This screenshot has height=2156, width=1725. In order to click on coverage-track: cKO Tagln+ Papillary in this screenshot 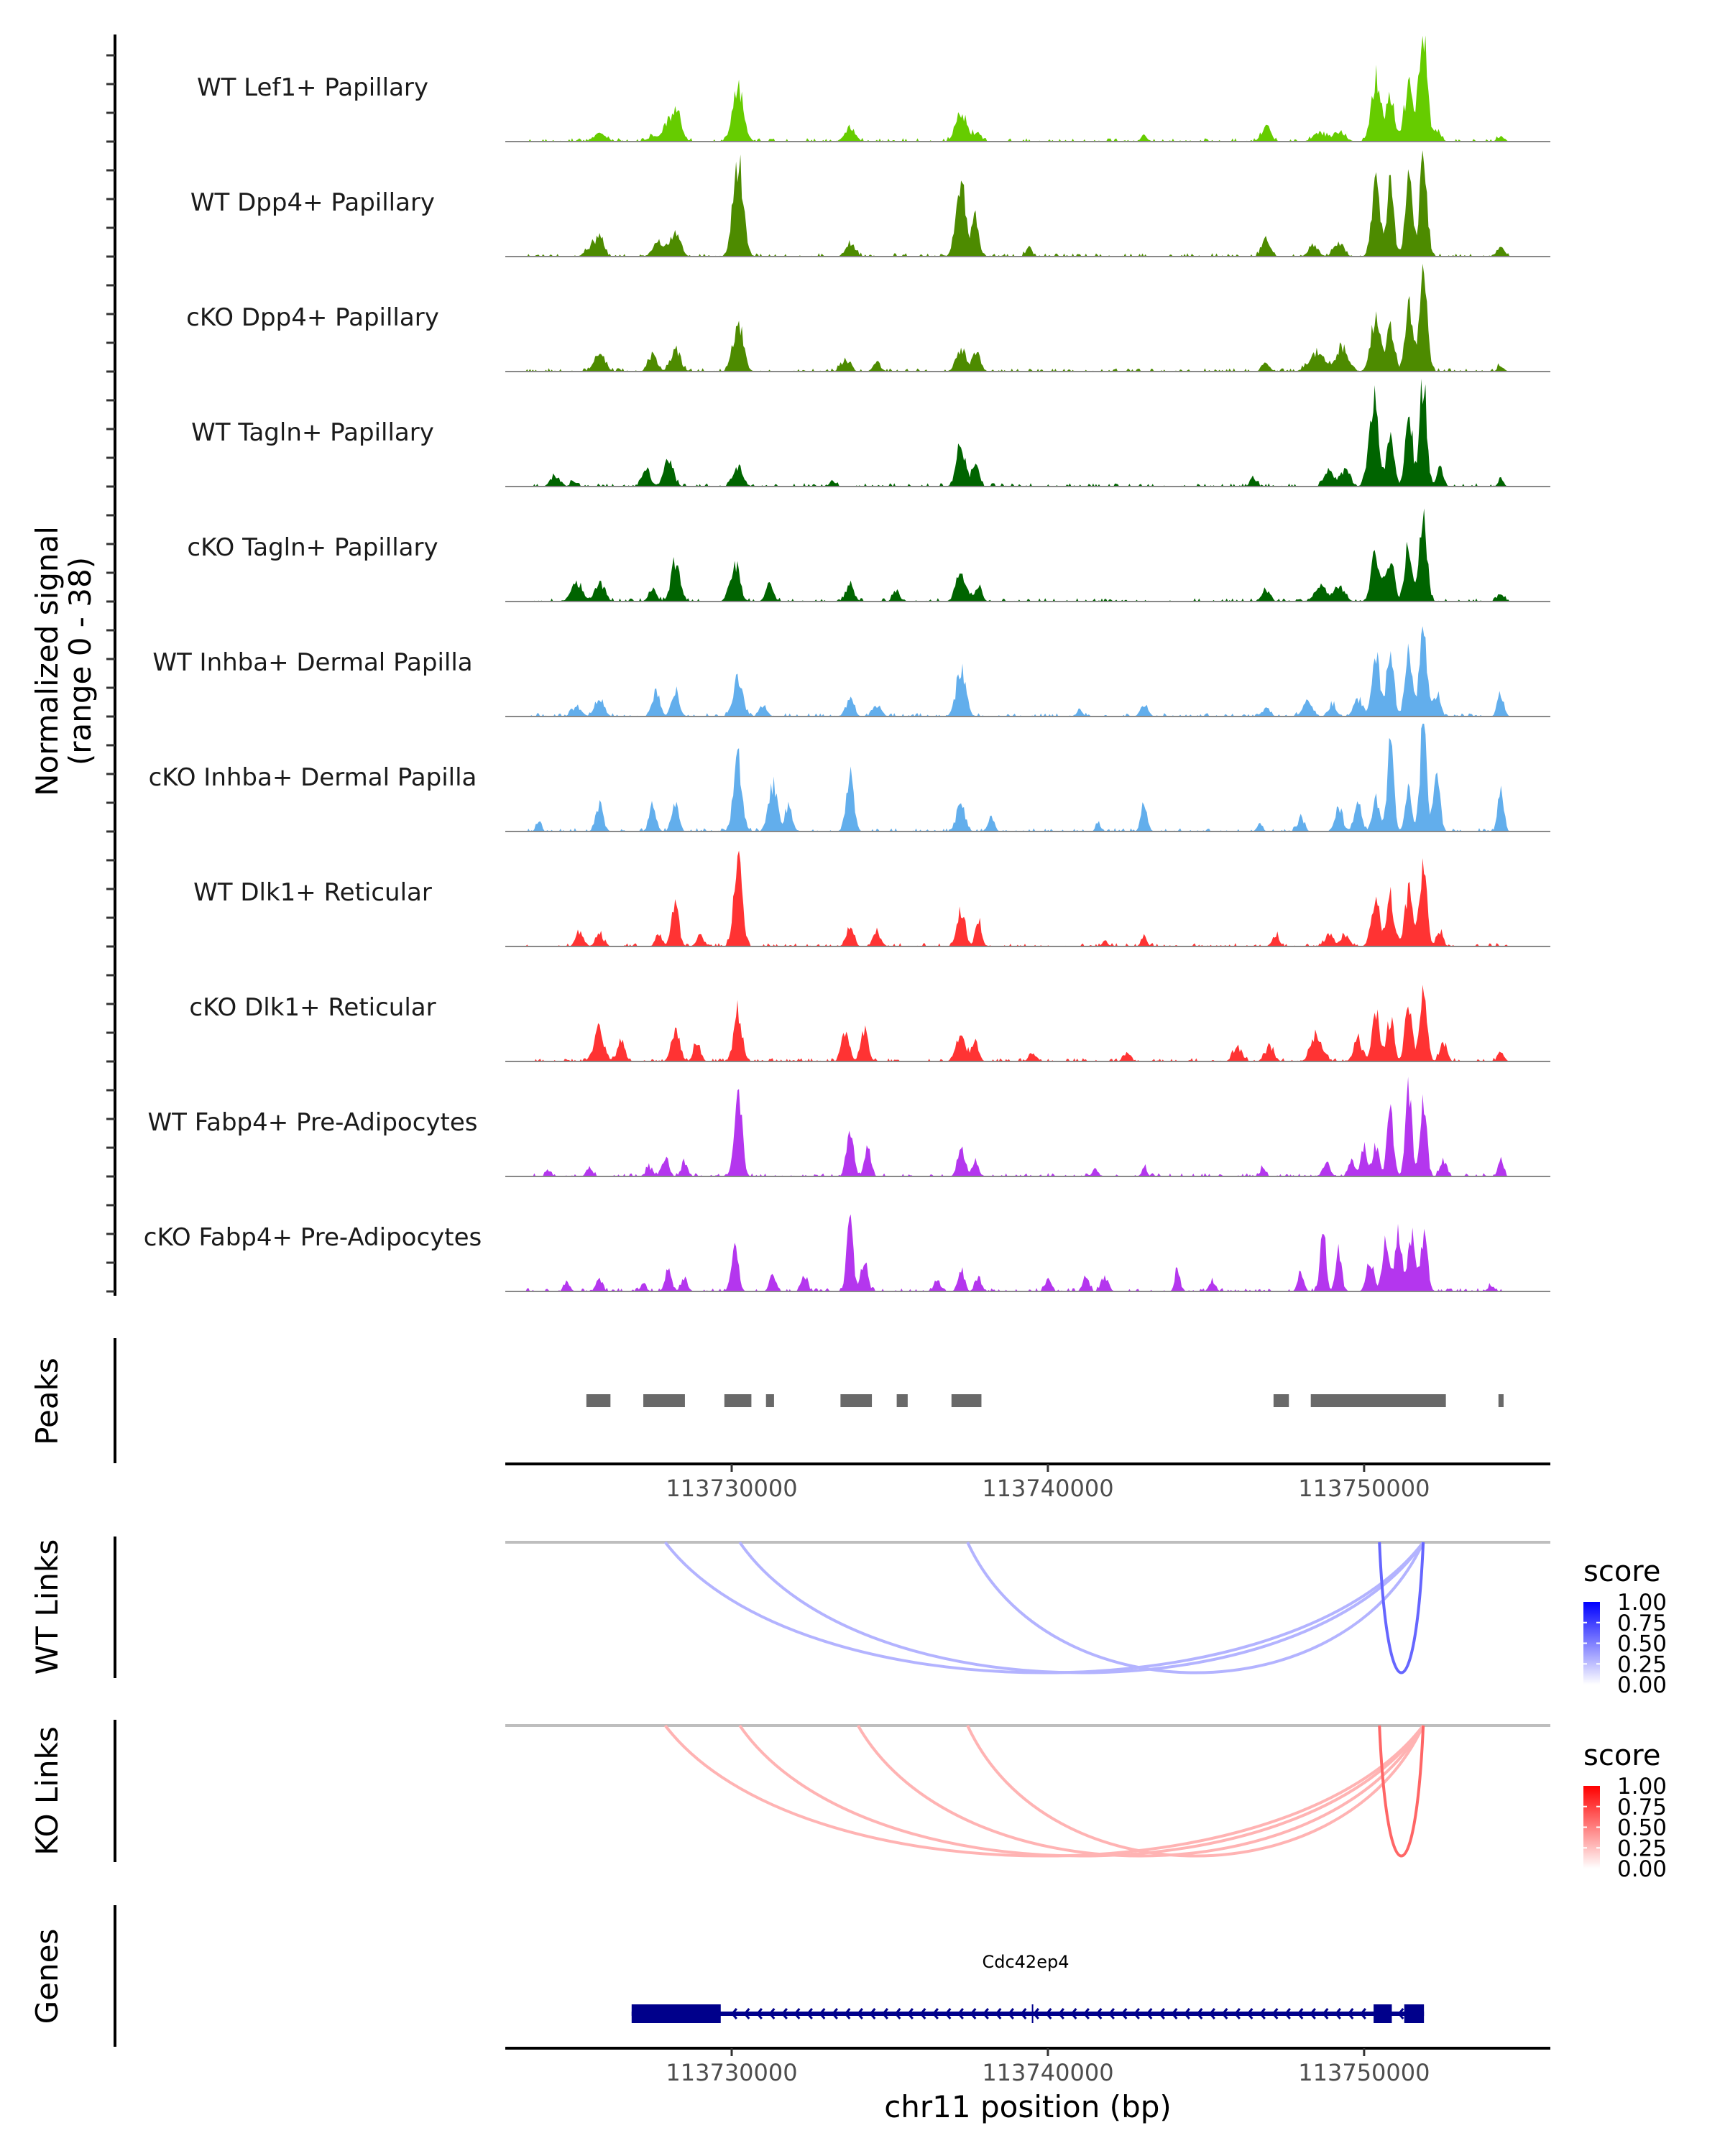, I will do `click(868, 555)`.